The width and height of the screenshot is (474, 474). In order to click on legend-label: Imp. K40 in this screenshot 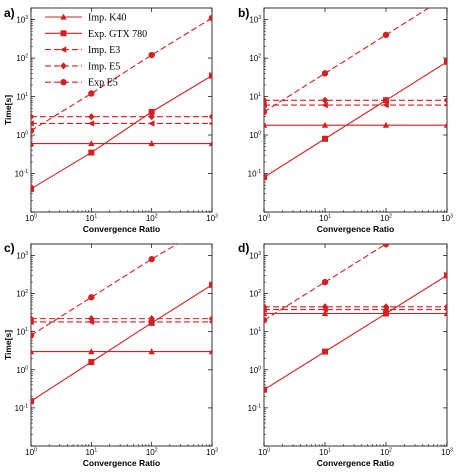, I will do `click(107, 18)`.